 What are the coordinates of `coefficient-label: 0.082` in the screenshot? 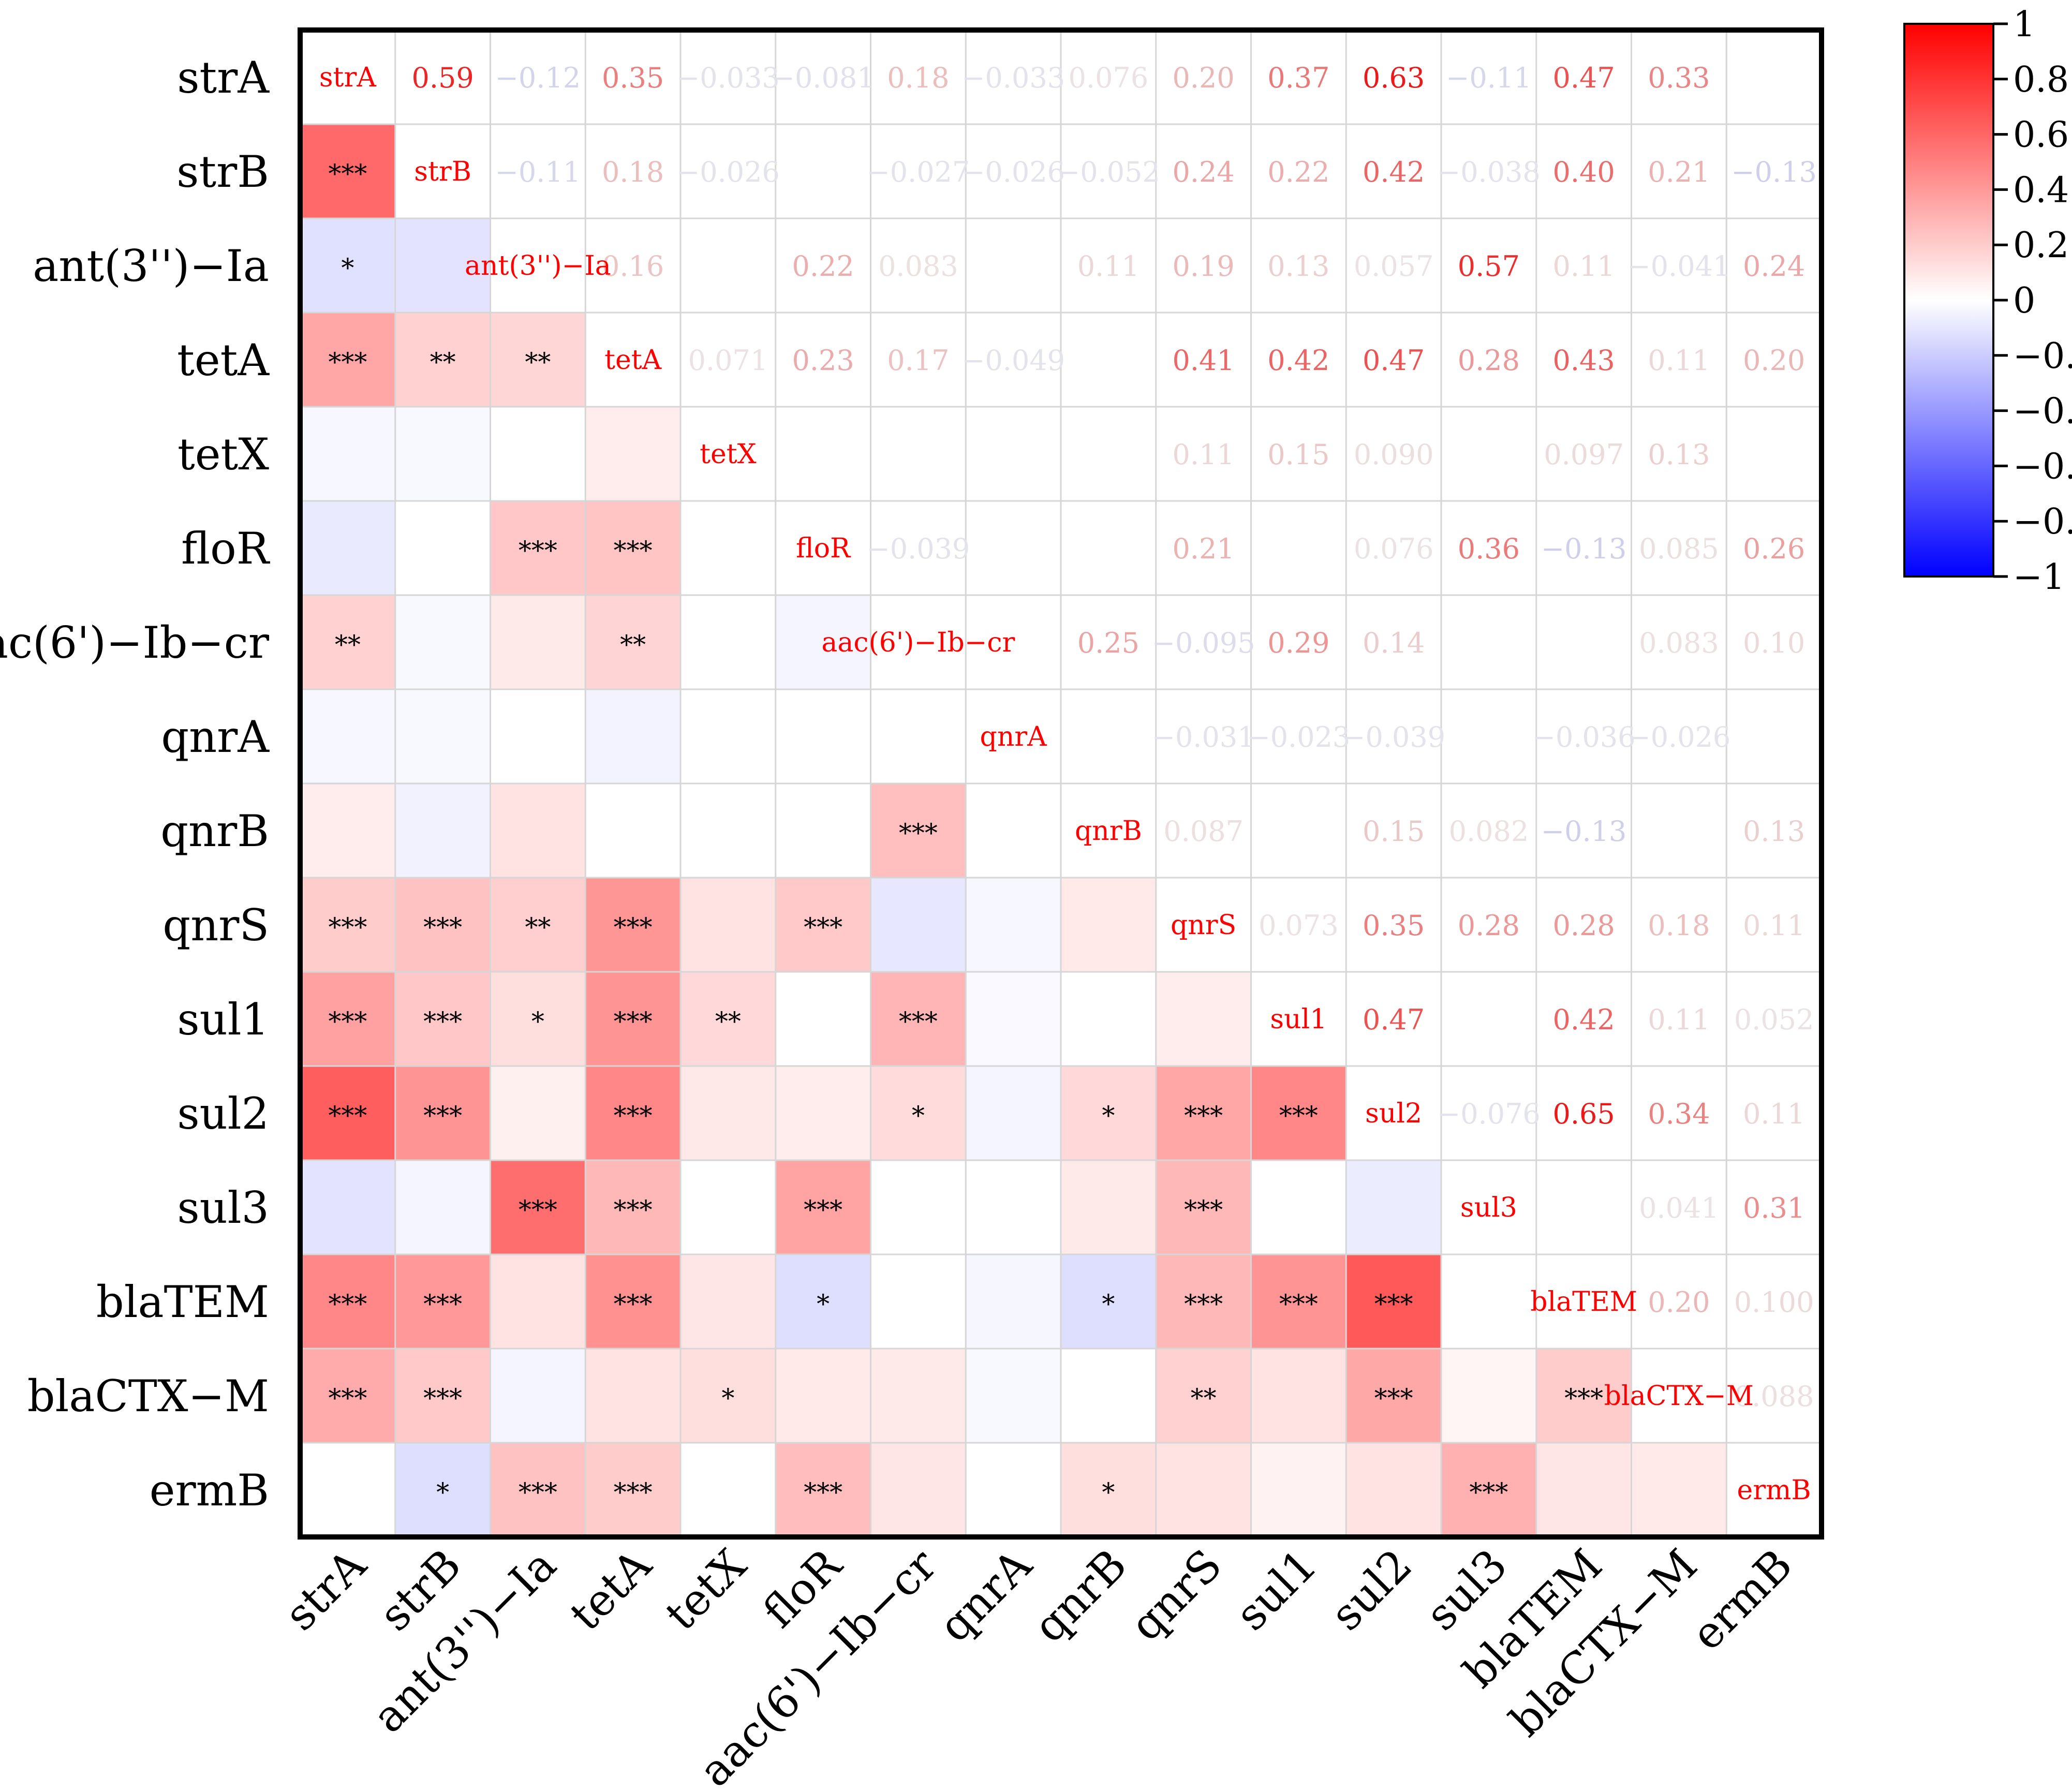 It's located at (1489, 831).